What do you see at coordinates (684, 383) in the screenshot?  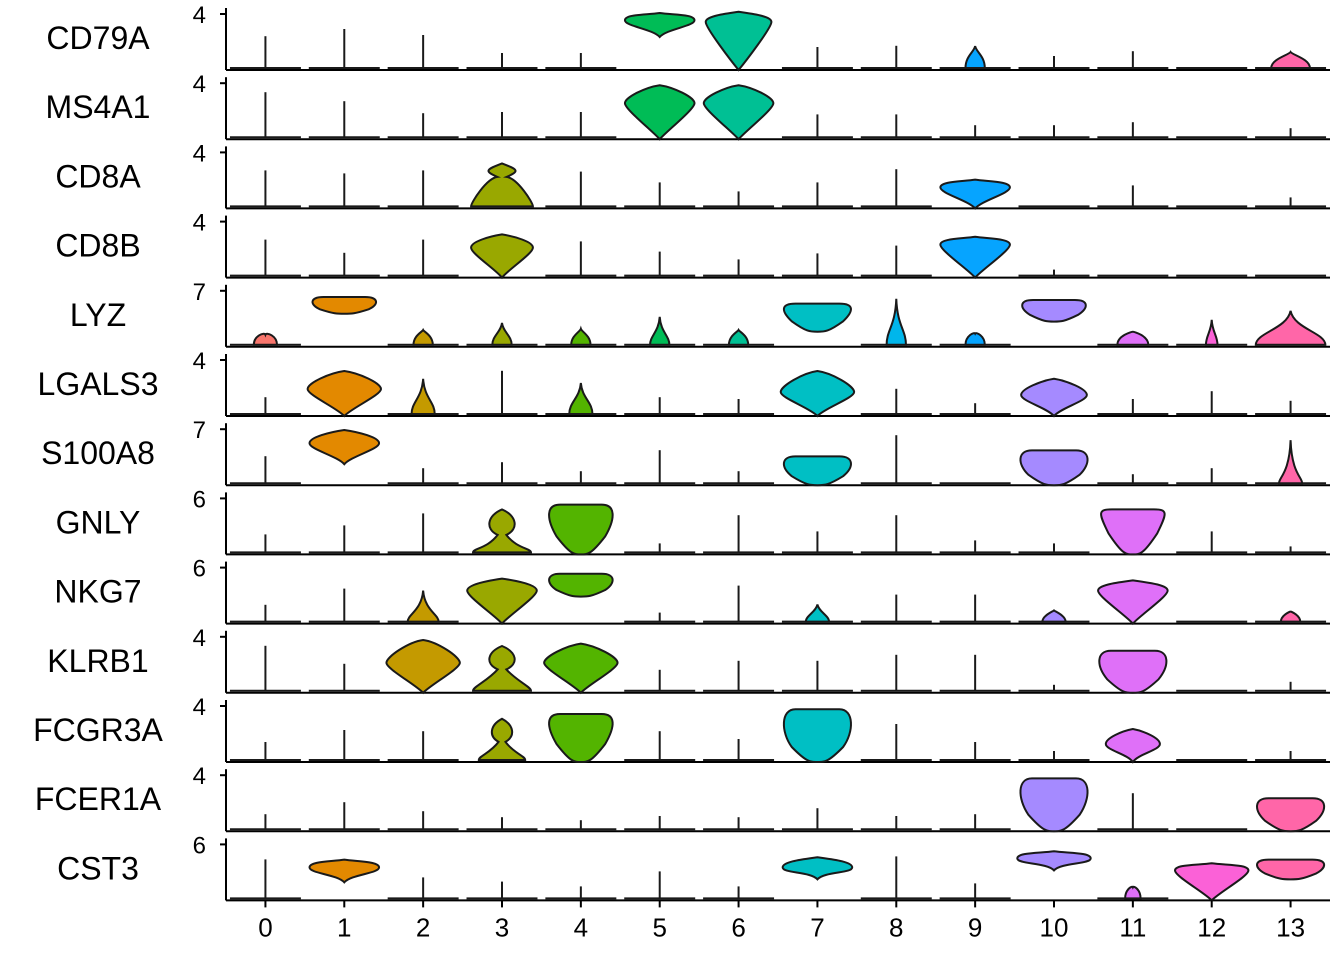 I see `gene-panel-lgals3: LGALS3 4` at bounding box center [684, 383].